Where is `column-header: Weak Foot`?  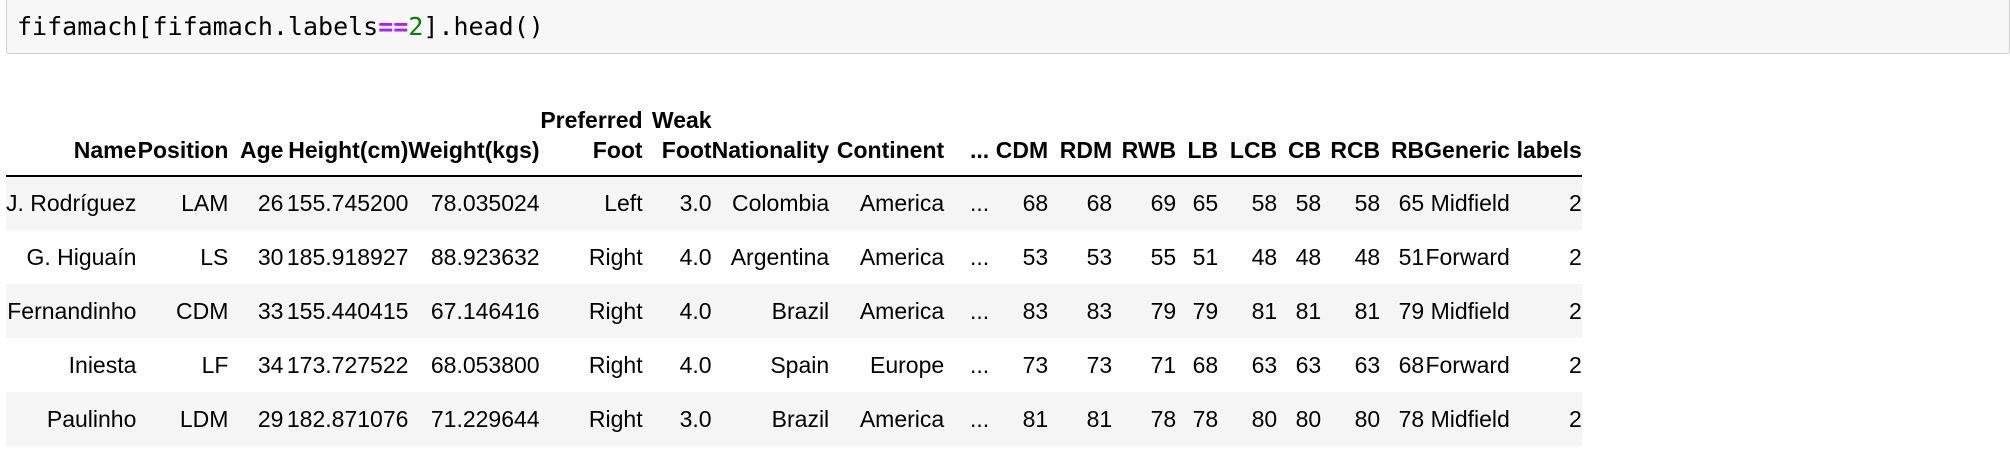
column-header: Weak Foot is located at coordinates (681, 135).